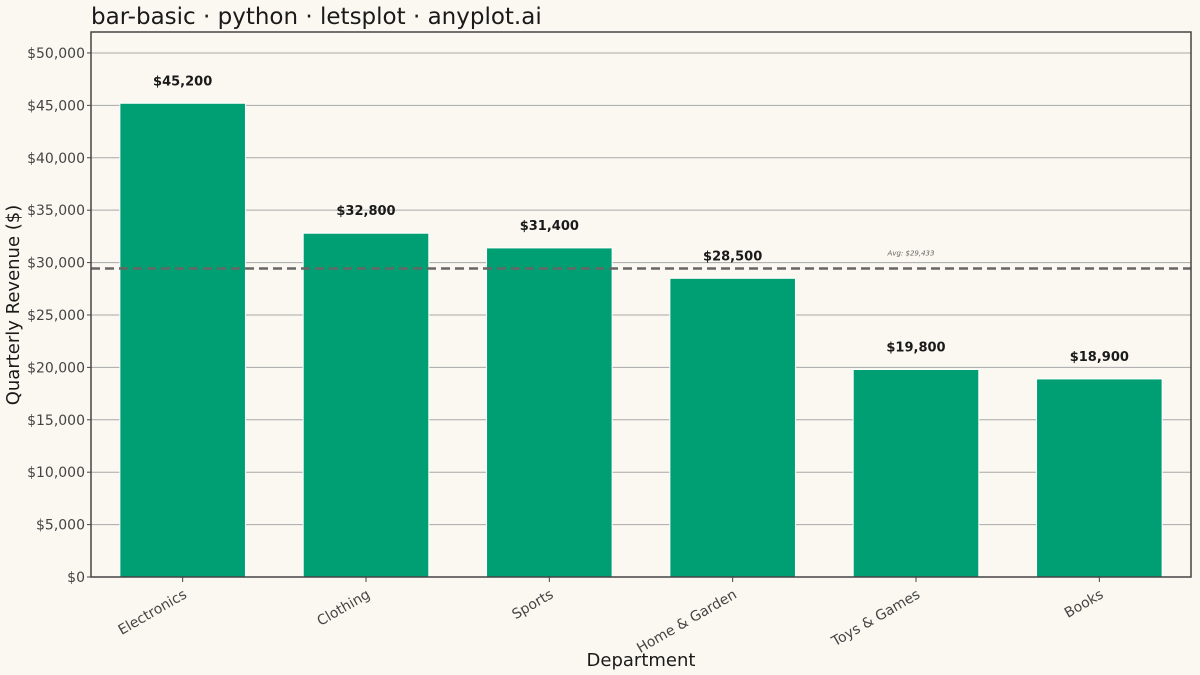  I want to click on data-label: $19,800, so click(915, 347).